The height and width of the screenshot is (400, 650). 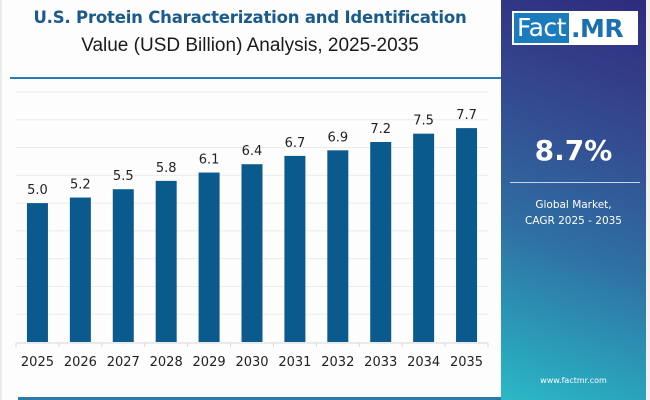 What do you see at coordinates (37, 362) in the screenshot?
I see `x-tick-label: 2025` at bounding box center [37, 362].